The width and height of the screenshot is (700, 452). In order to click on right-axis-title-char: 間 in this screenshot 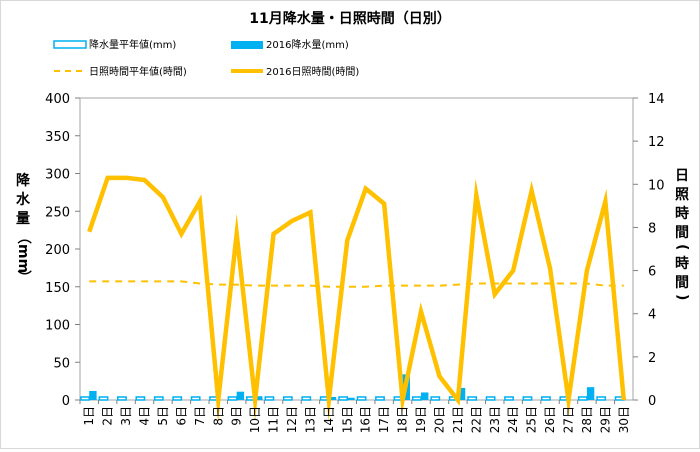, I will do `click(682, 233)`.